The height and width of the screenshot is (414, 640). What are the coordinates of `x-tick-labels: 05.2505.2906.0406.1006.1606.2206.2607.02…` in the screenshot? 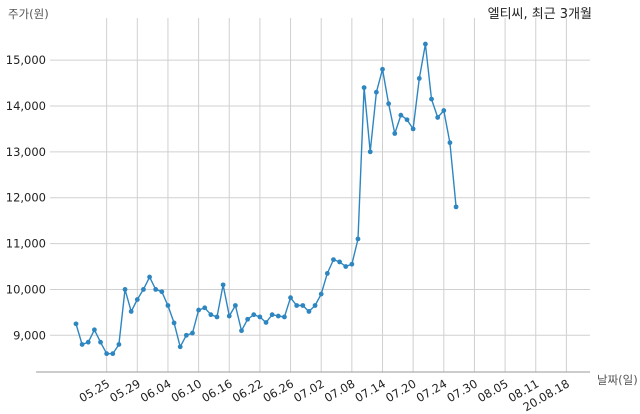 It's located at (324, 395).